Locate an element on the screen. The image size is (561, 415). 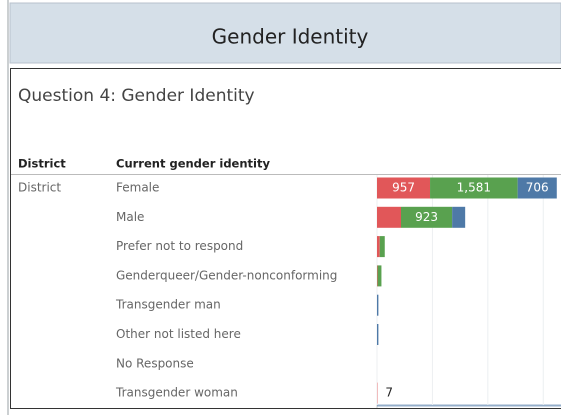
header-band is located at coordinates (285, 33).